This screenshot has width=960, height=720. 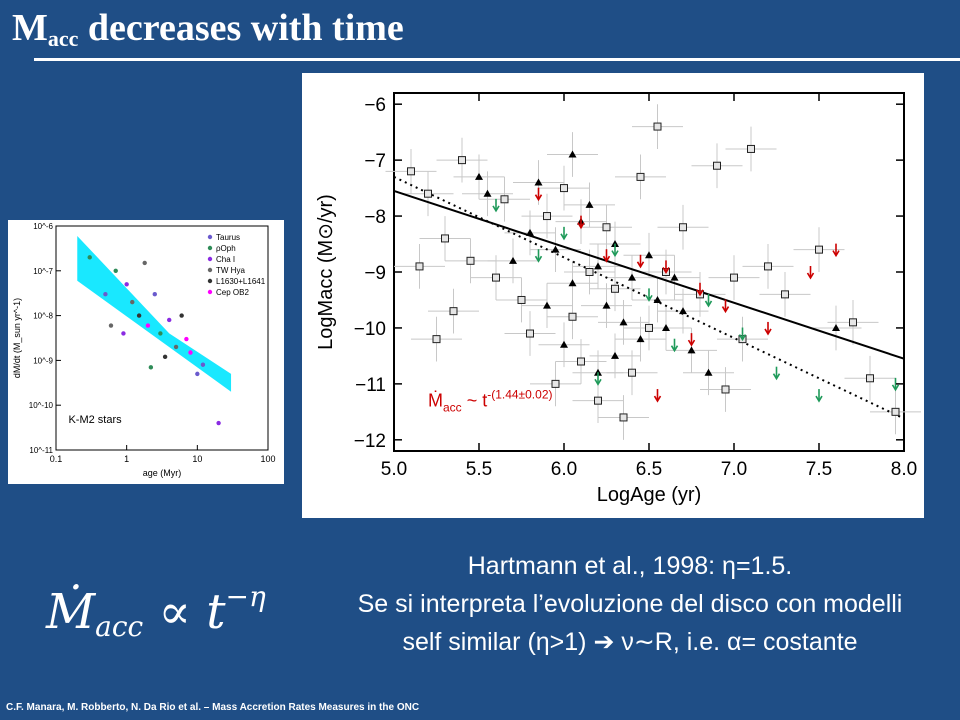 I want to click on x-tick-label: 8.0, so click(x=904, y=469).